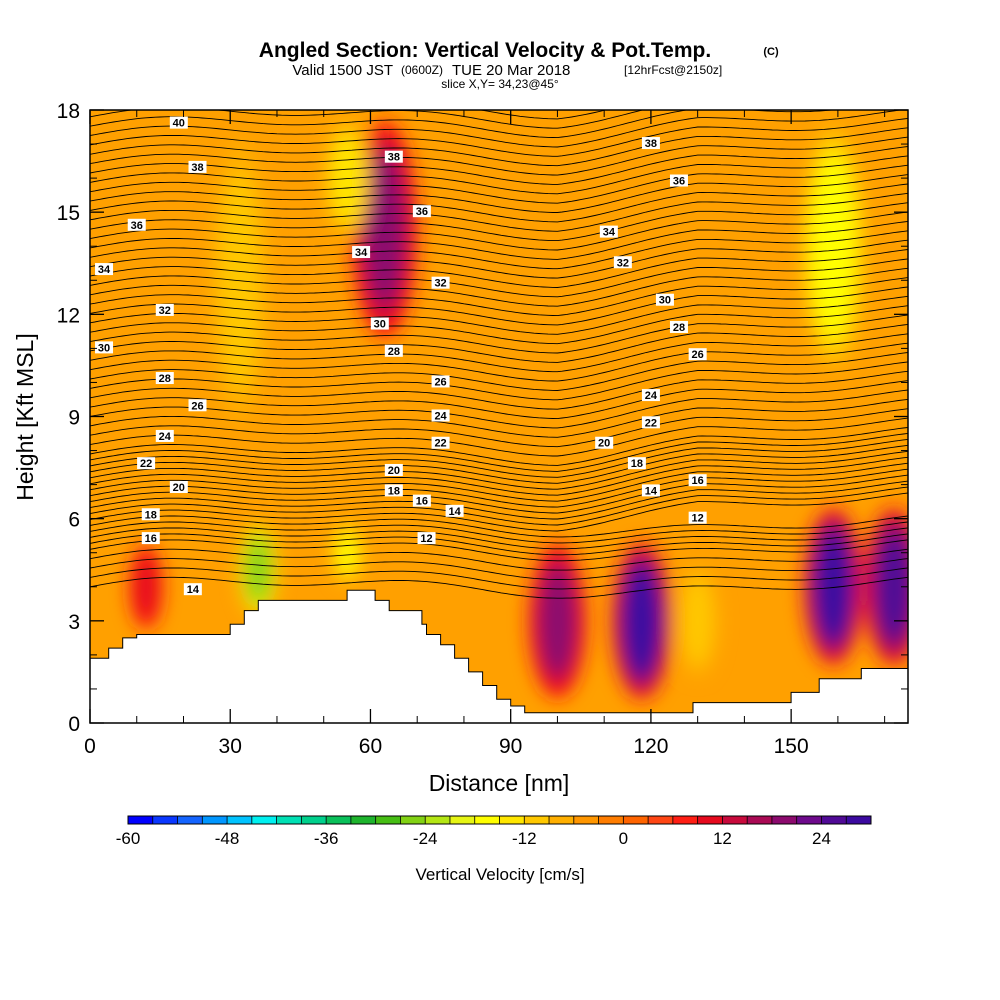 This screenshot has height=1000, width=1000. Describe the element at coordinates (179, 124) in the screenshot. I see `isentrope-label-text: 40` at that location.